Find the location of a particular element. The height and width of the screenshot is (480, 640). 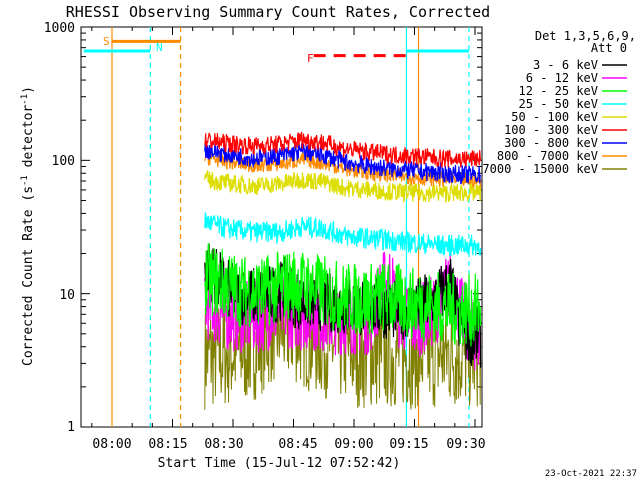

x-axis-label: Start Time (15-Jul-12 07:52:42) is located at coordinates (279, 463).